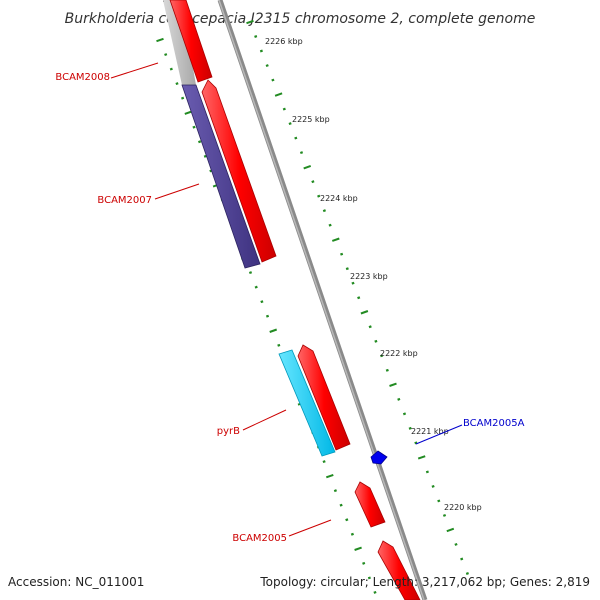 Image resolution: width=600 pixels, height=600 pixels. What do you see at coordinates (284, 41) in the screenshot?
I see `scale-label: 2226 kbp` at bounding box center [284, 41].